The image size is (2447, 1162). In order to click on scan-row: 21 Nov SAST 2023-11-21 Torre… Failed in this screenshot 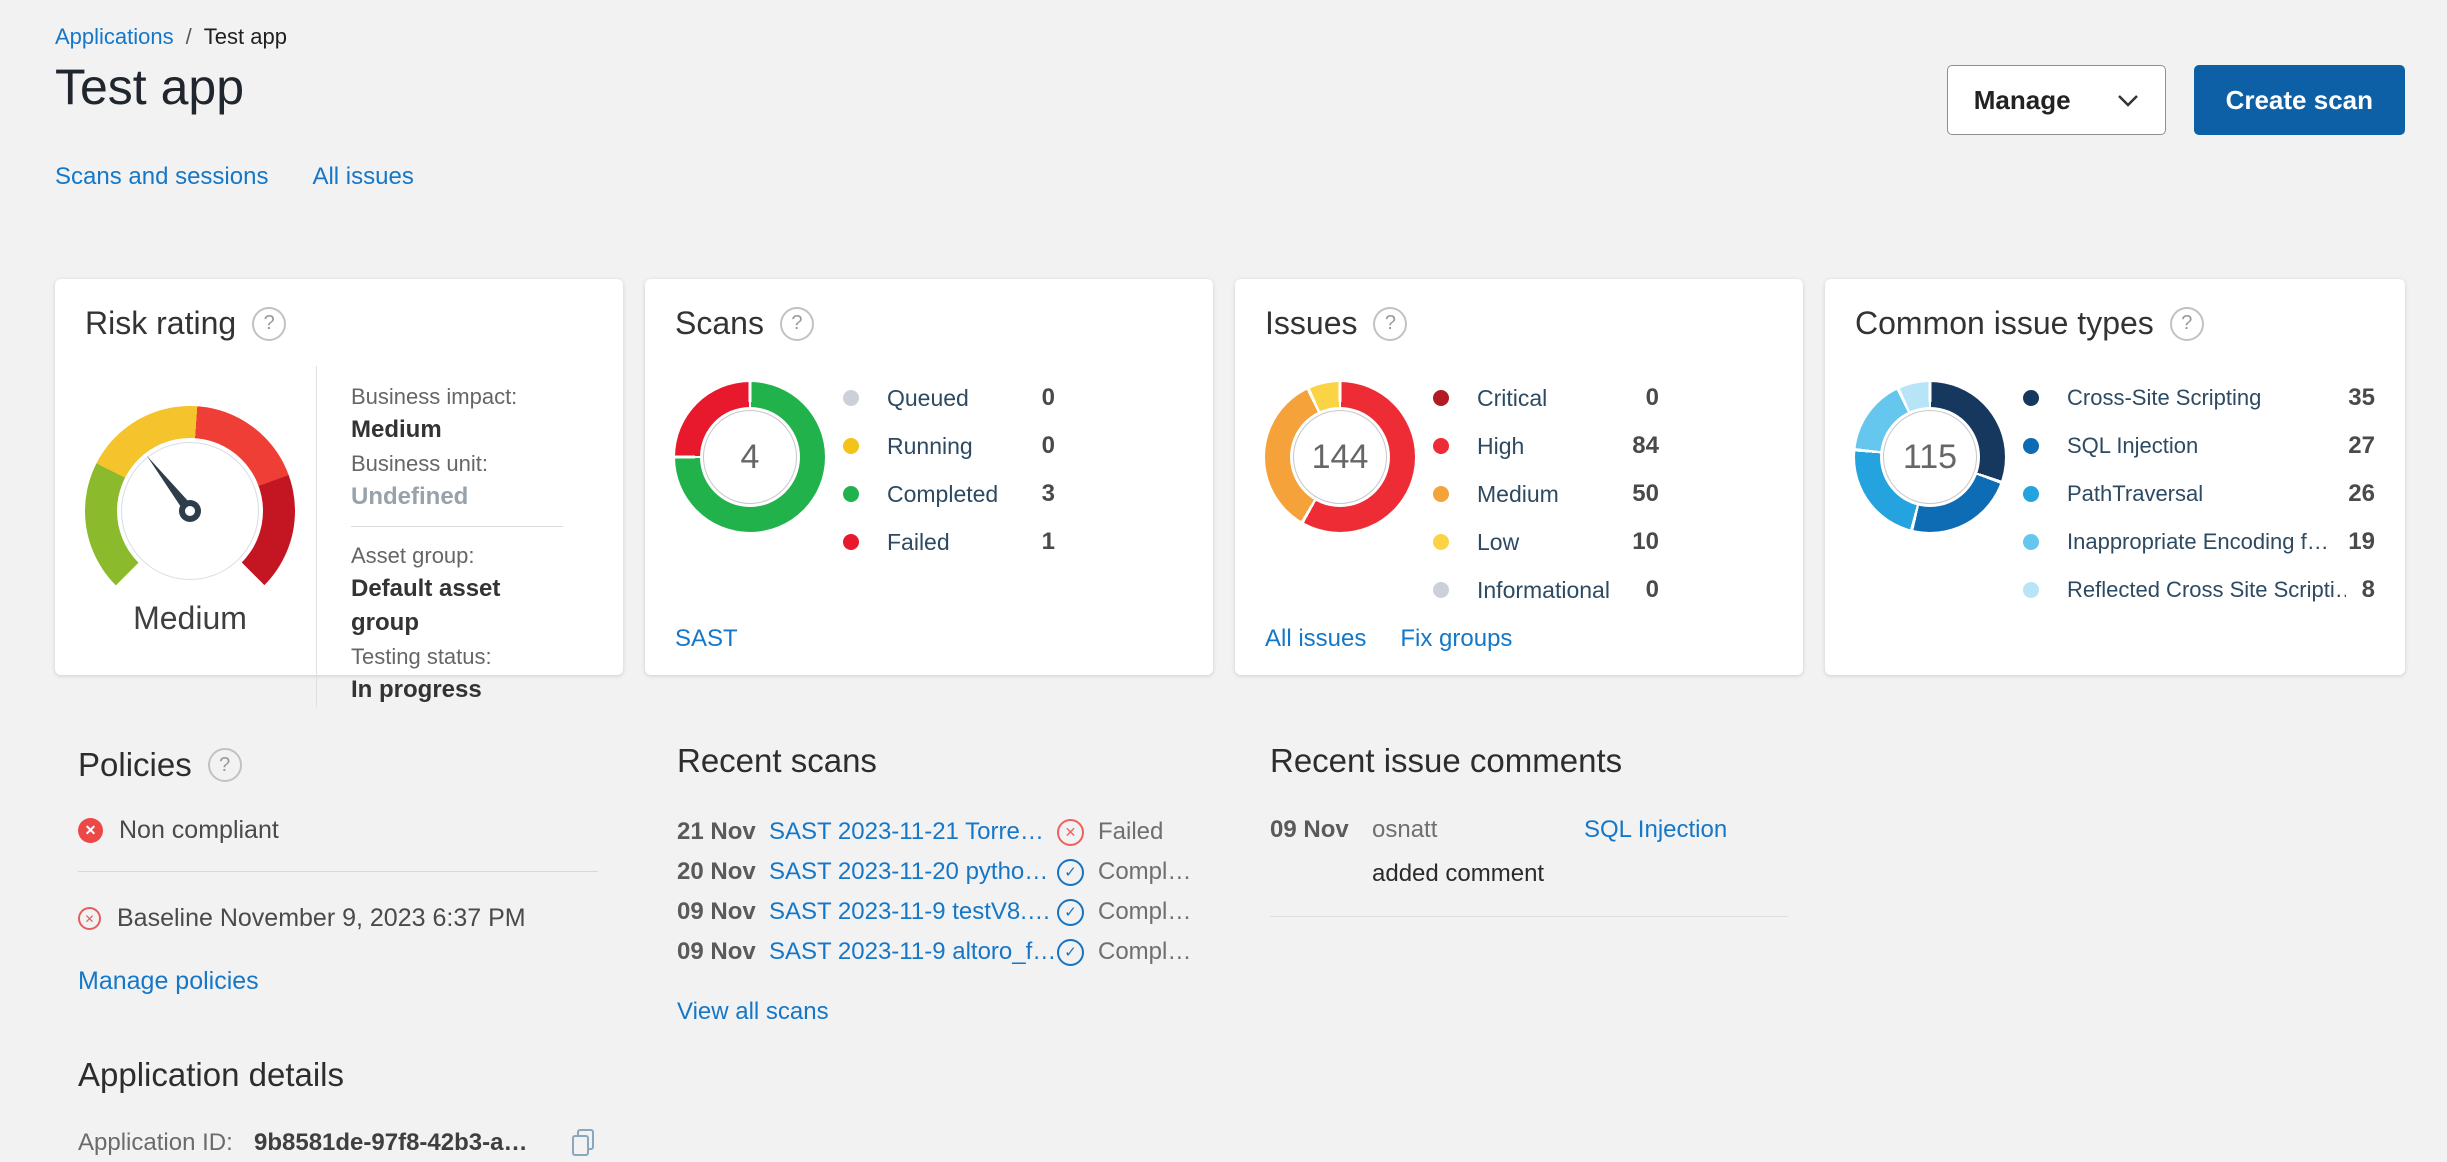, I will do `click(942, 832)`.